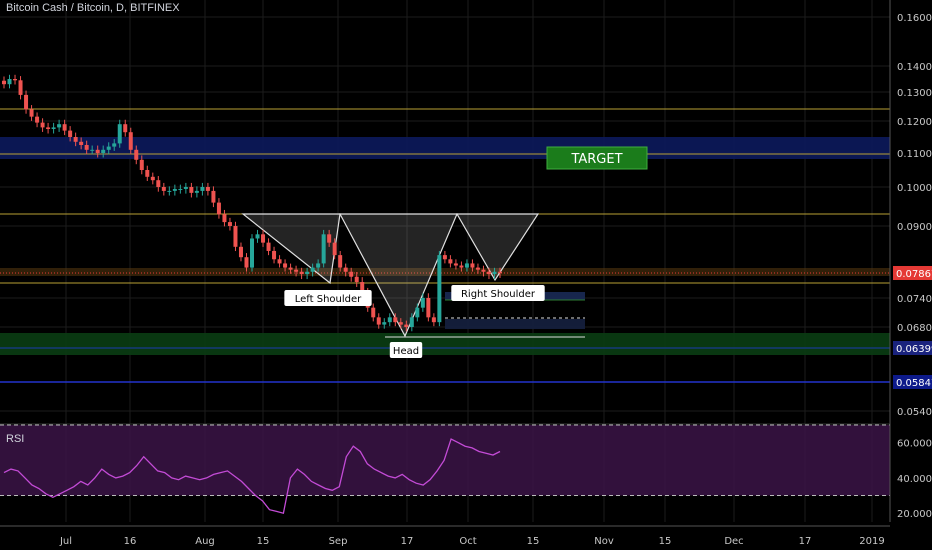  I want to click on support-price-tag: 0.06399, so click(914, 349).